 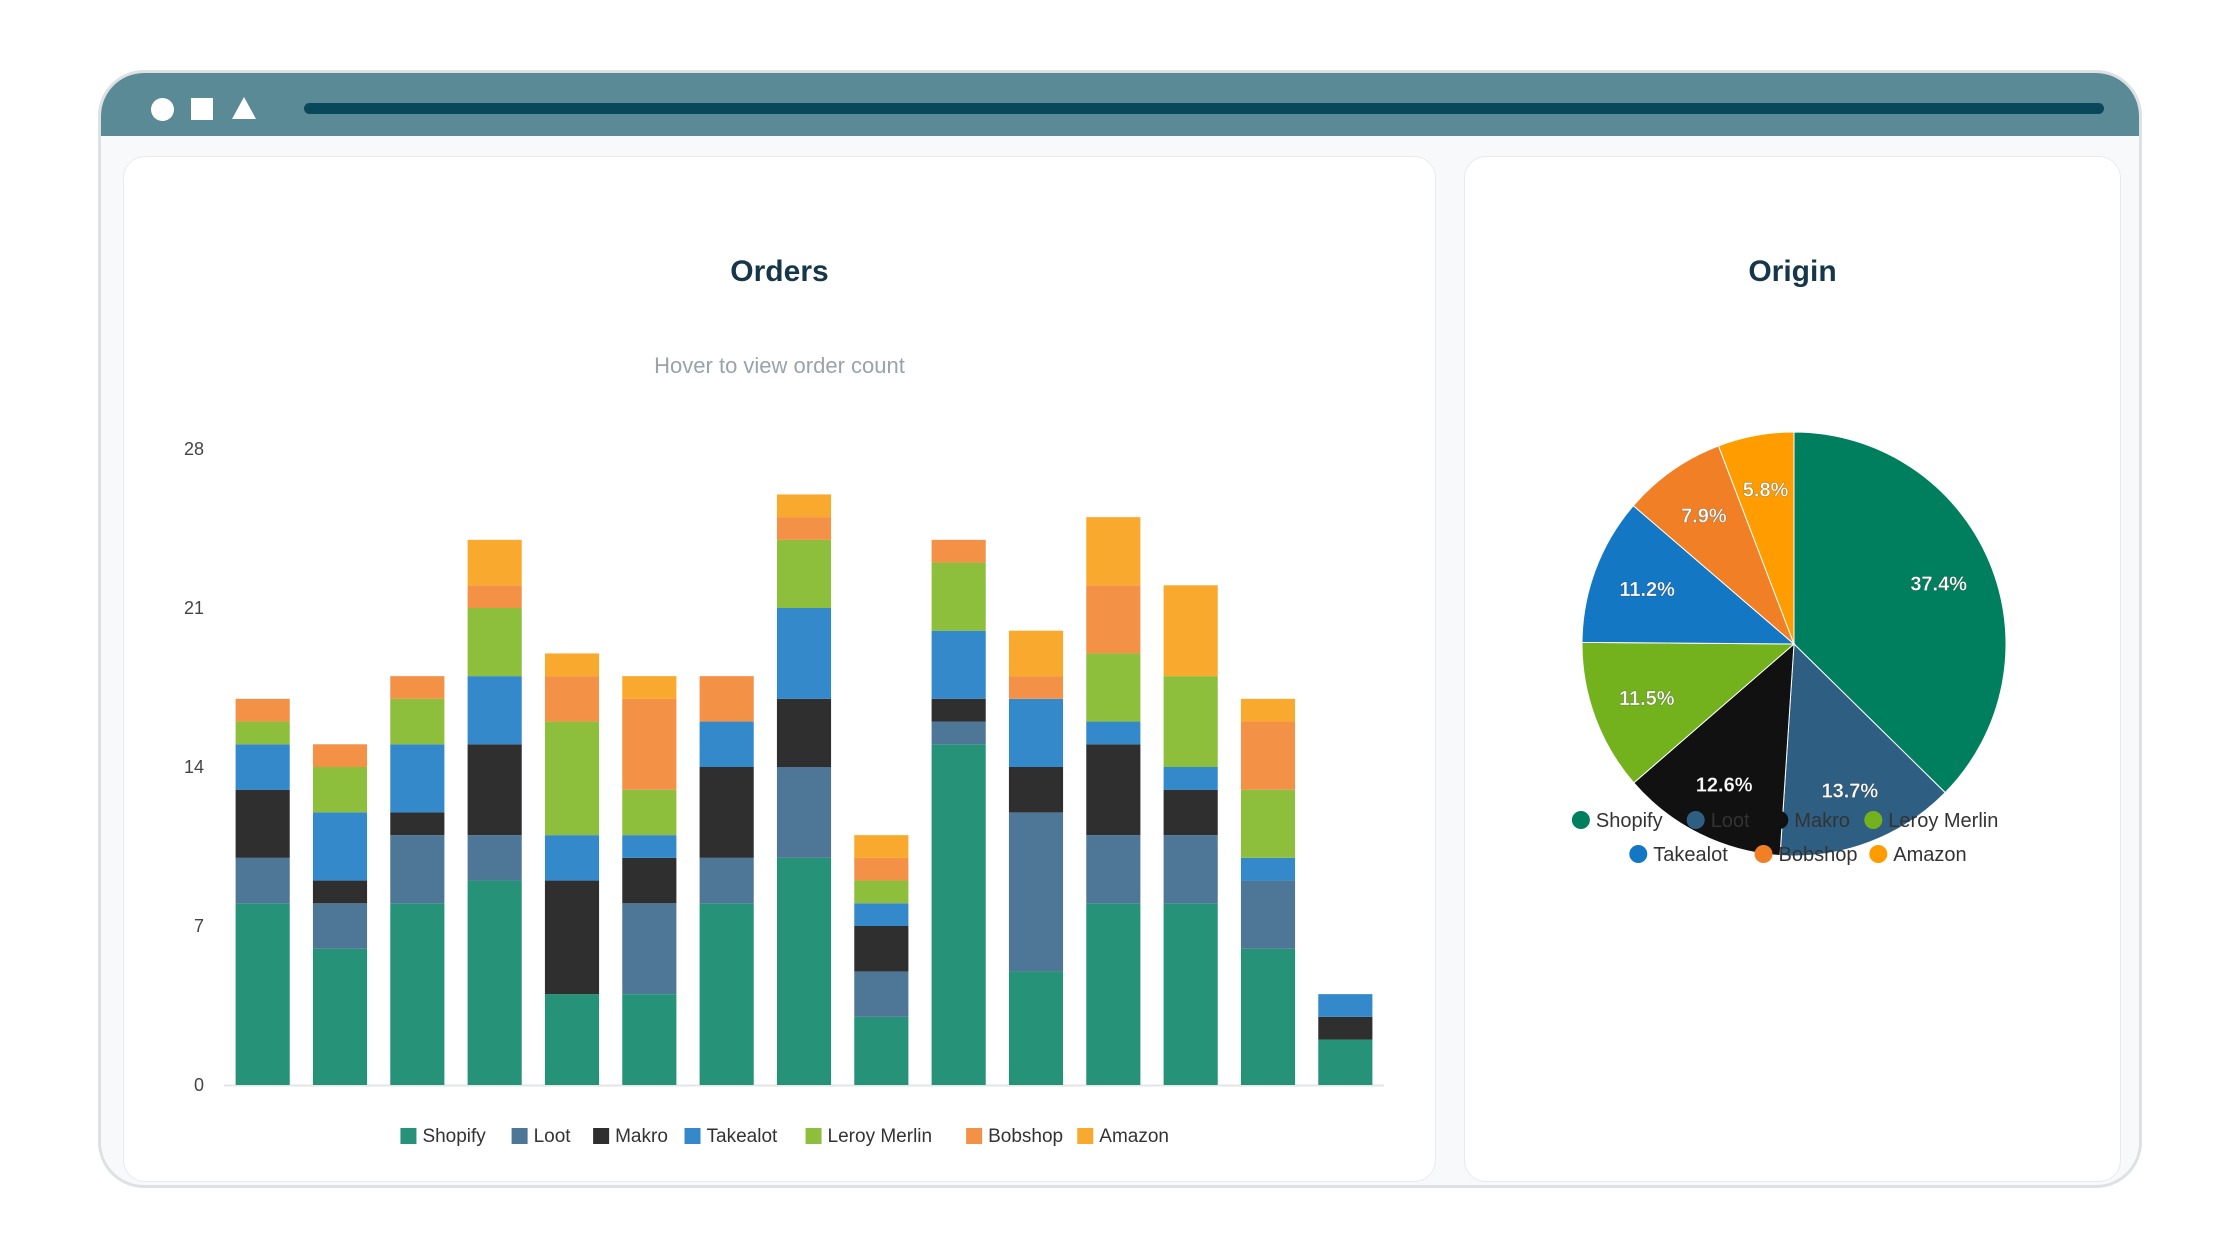 What do you see at coordinates (1688, 574) in the screenshot?
I see `pie-slice-takealot` at bounding box center [1688, 574].